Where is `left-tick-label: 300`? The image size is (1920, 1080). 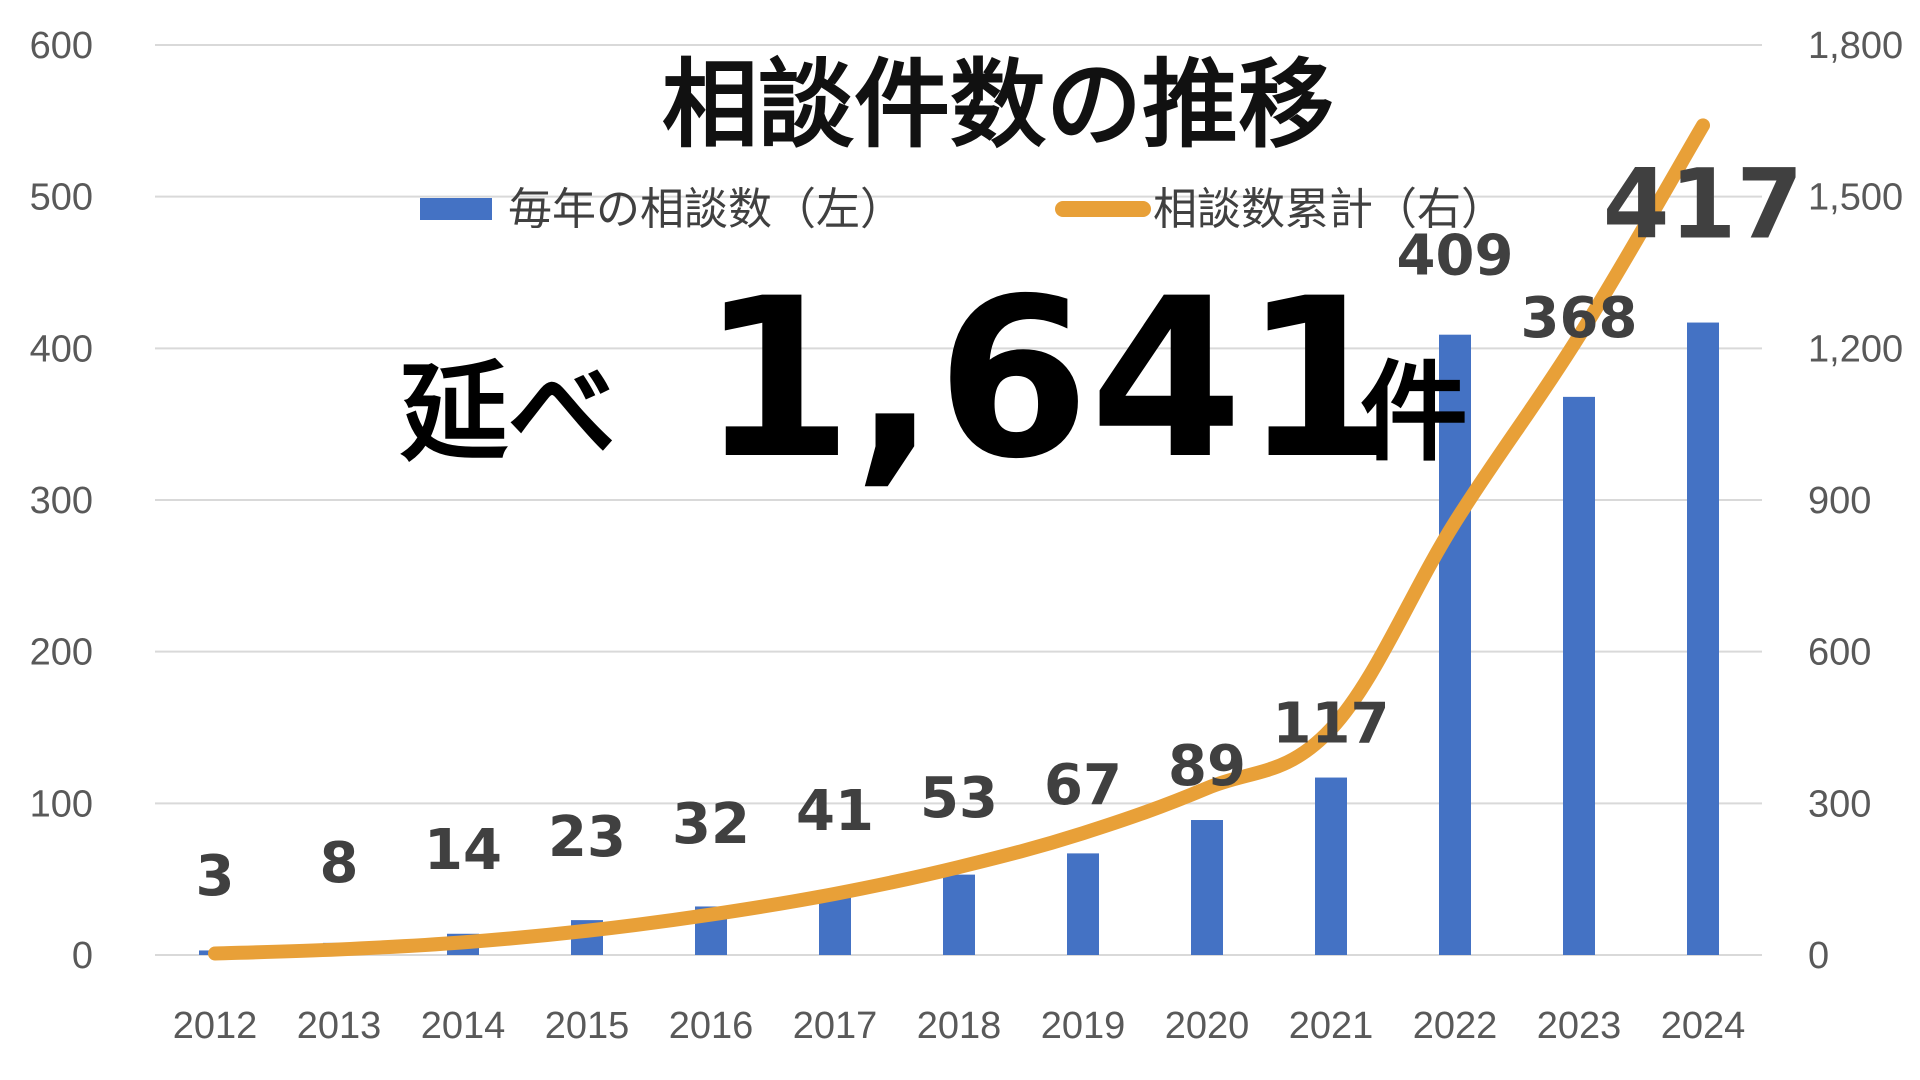 left-tick-label: 300 is located at coordinates (61, 501).